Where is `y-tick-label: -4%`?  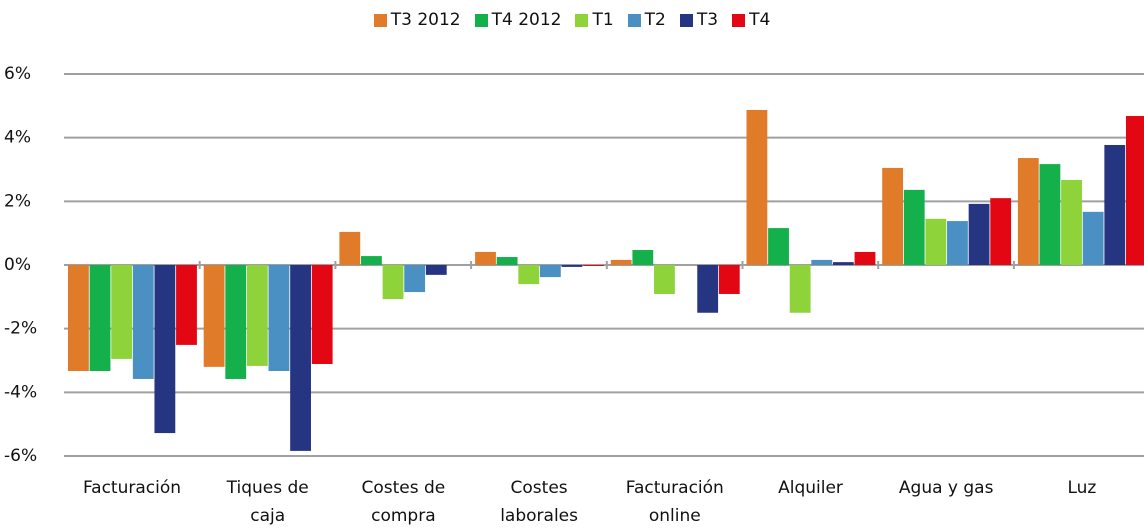 y-tick-label: -4% is located at coordinates (20, 392).